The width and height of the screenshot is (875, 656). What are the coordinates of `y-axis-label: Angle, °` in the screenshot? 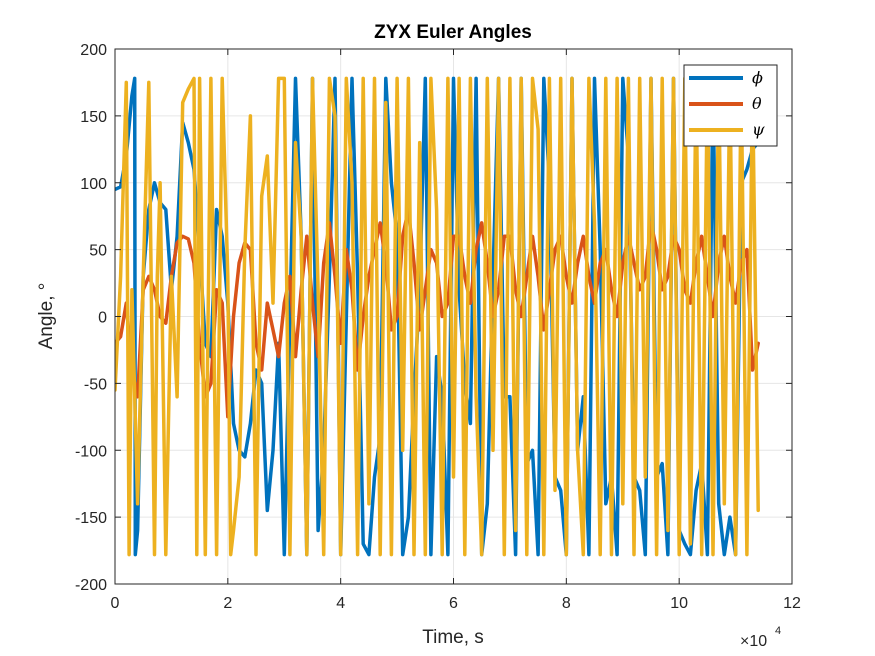 It's located at (46, 316).